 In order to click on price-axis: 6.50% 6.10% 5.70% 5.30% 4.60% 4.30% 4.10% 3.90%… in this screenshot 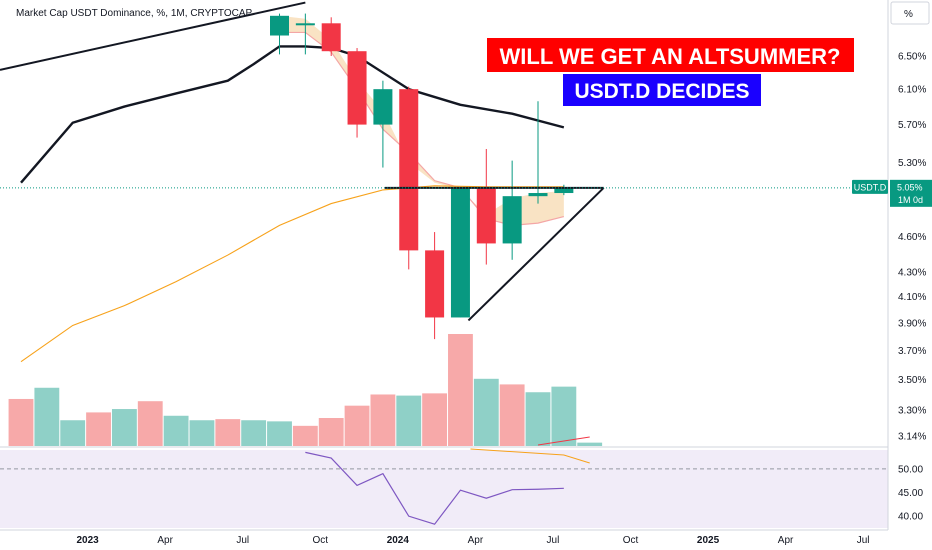, I will do `click(912, 247)`.